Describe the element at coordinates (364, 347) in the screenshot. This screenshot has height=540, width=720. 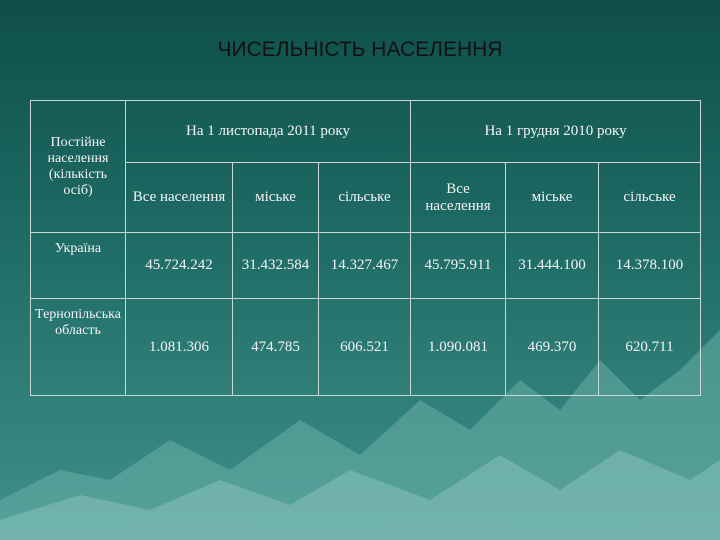
I see `cell: 606.521` at that location.